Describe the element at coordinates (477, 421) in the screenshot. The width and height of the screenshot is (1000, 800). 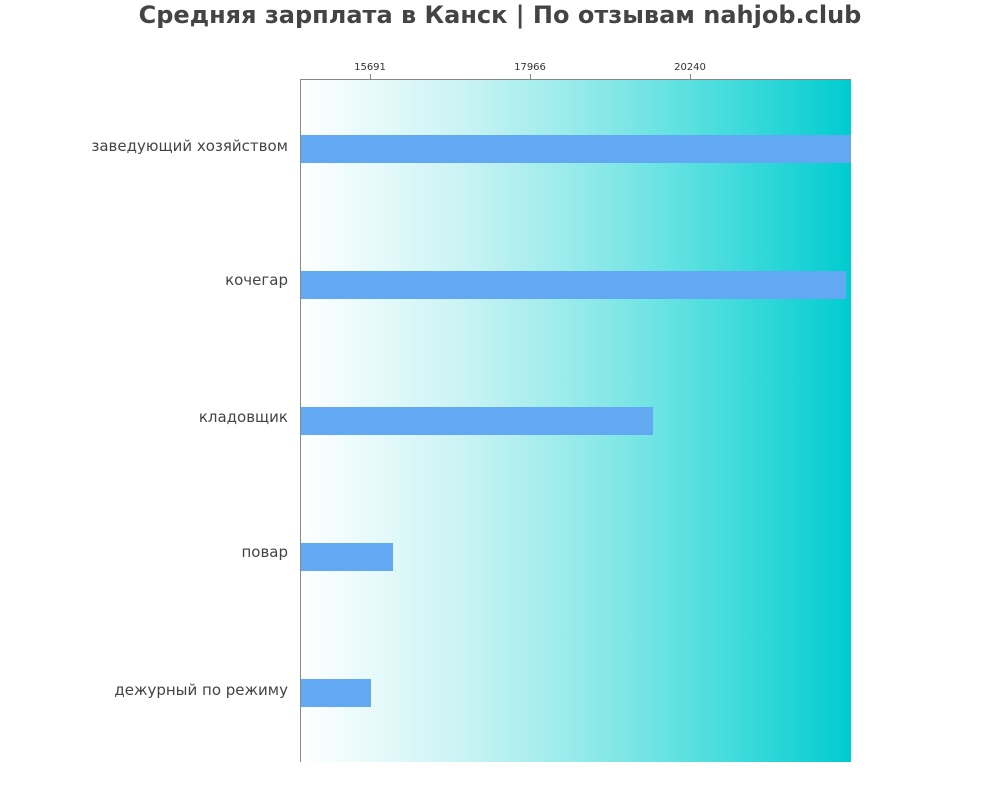
I see `bar-kladovshchik` at that location.